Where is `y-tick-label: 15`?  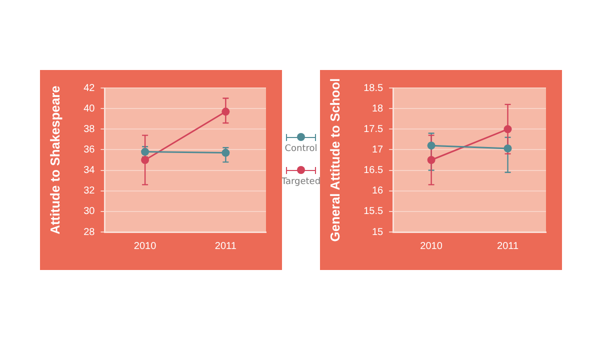
y-tick-label: 15 is located at coordinates (378, 232).